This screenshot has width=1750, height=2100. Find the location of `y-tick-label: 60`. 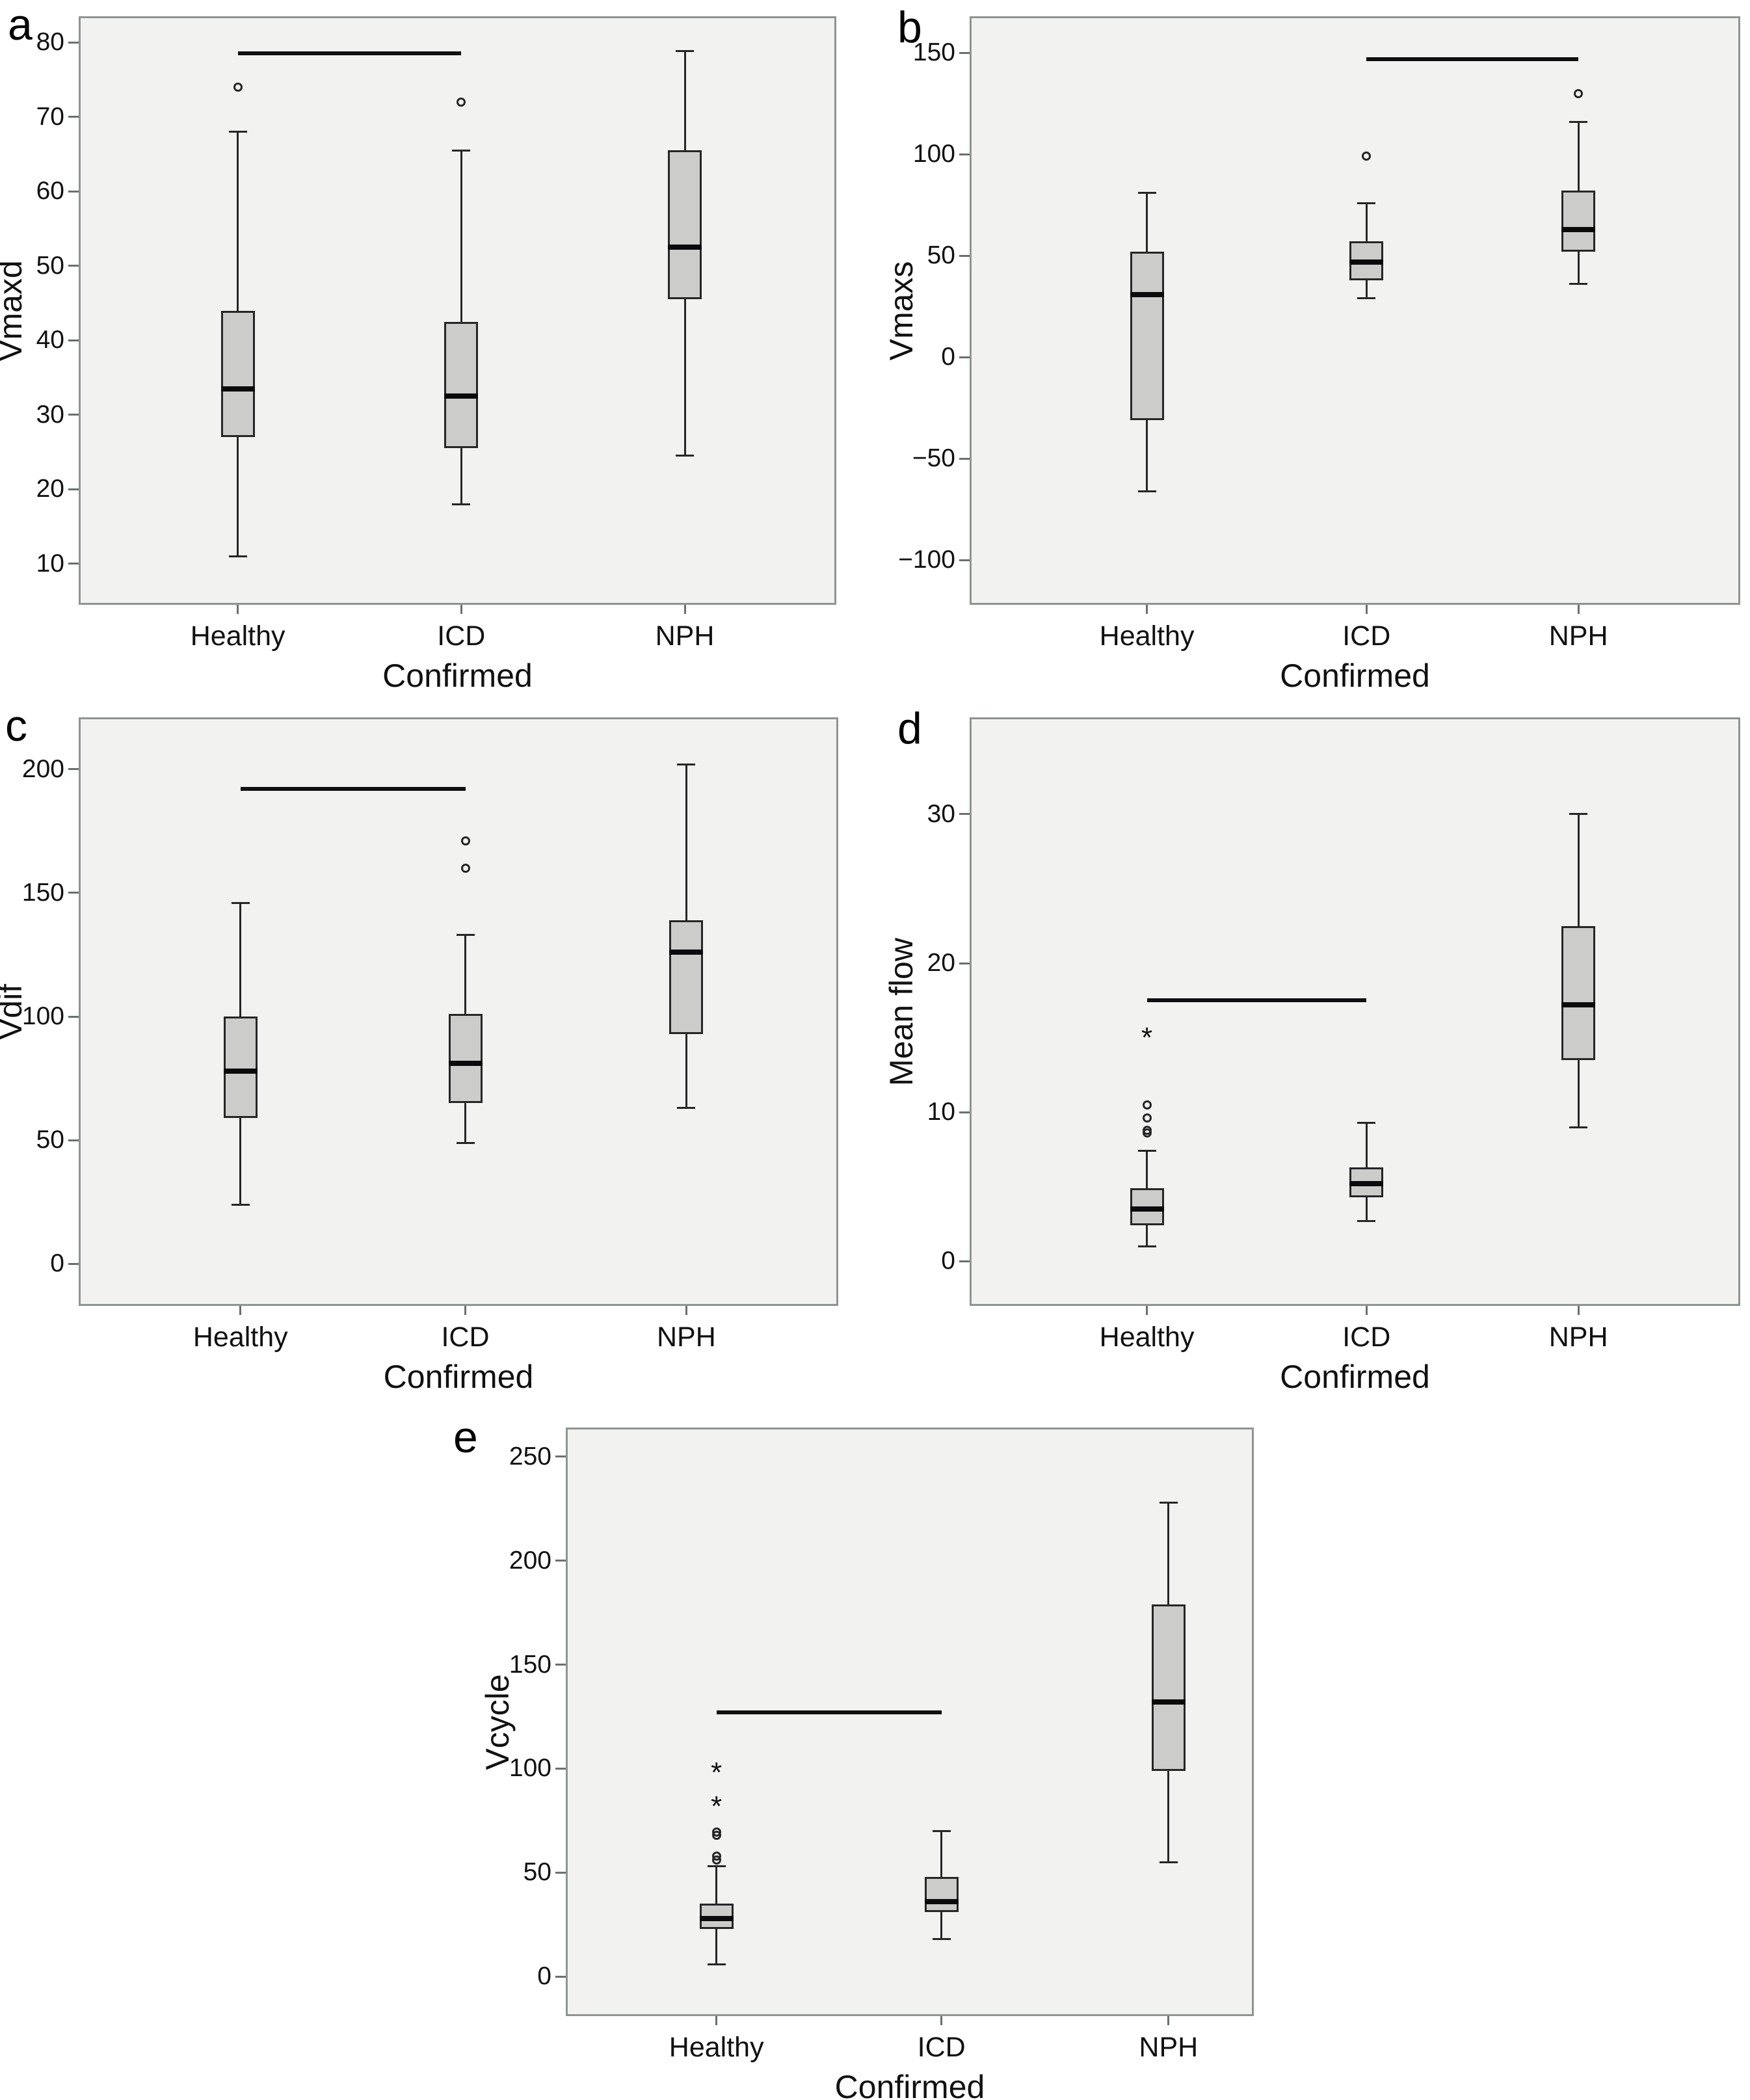

y-tick-label: 60 is located at coordinates (50, 192).